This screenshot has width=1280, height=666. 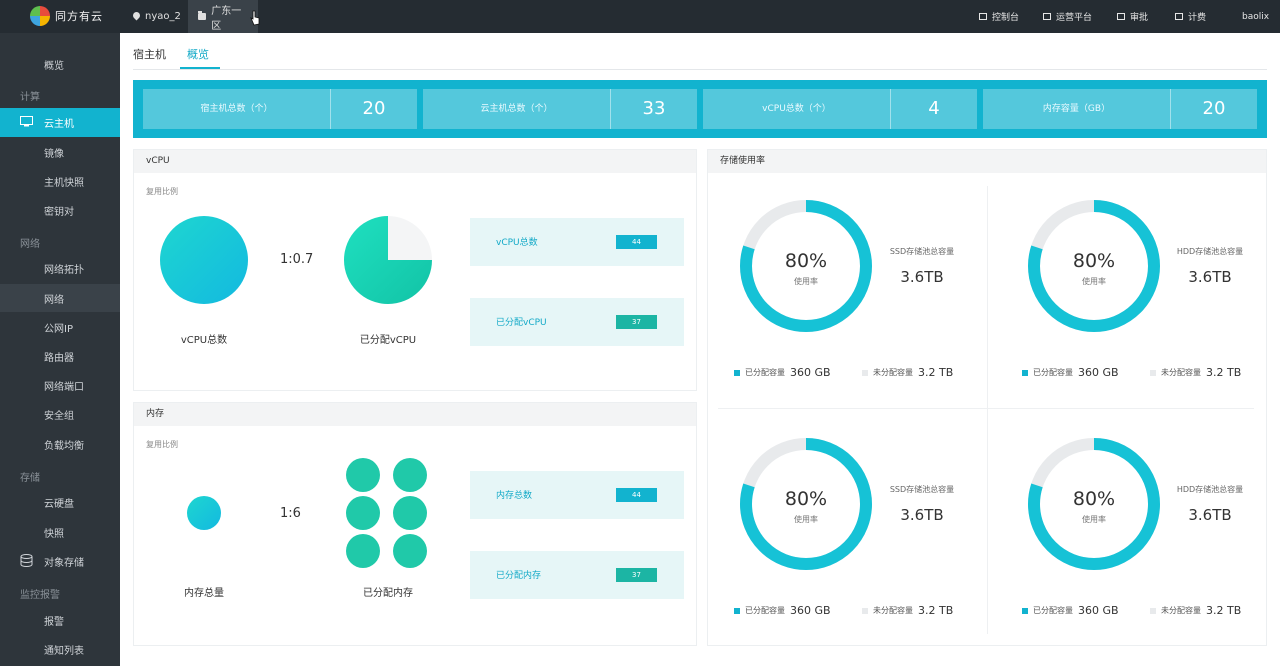 What do you see at coordinates (983, 16) in the screenshot?
I see `monitor-icon` at bounding box center [983, 16].